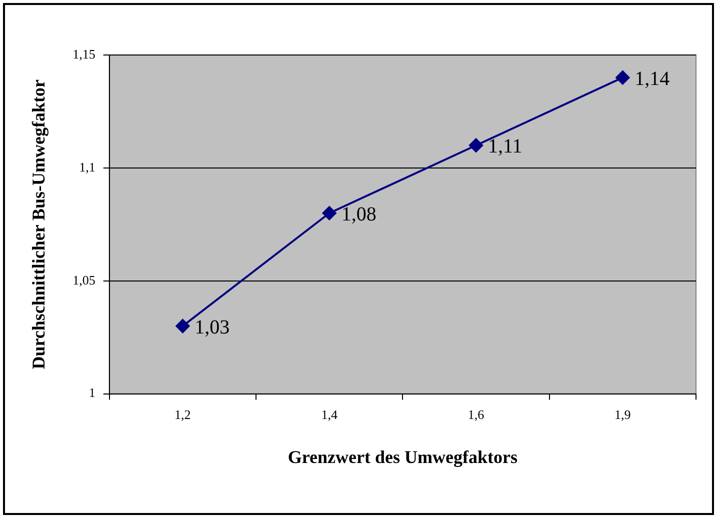 The width and height of the screenshot is (717, 518). What do you see at coordinates (403, 456) in the screenshot?
I see `x-axis-title: Grenzwert des Umwegfaktors` at bounding box center [403, 456].